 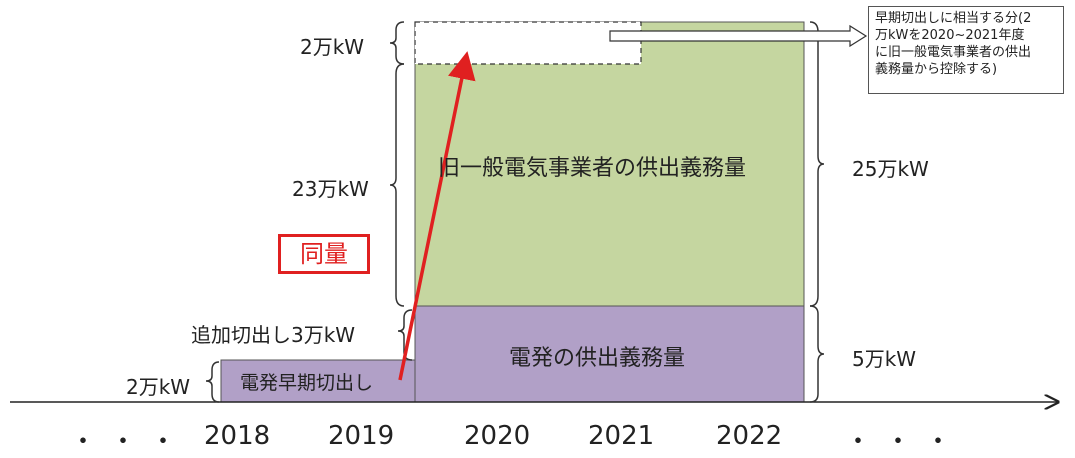 What do you see at coordinates (528, 43) in the screenshot?
I see `dashed-deduction-region` at bounding box center [528, 43].